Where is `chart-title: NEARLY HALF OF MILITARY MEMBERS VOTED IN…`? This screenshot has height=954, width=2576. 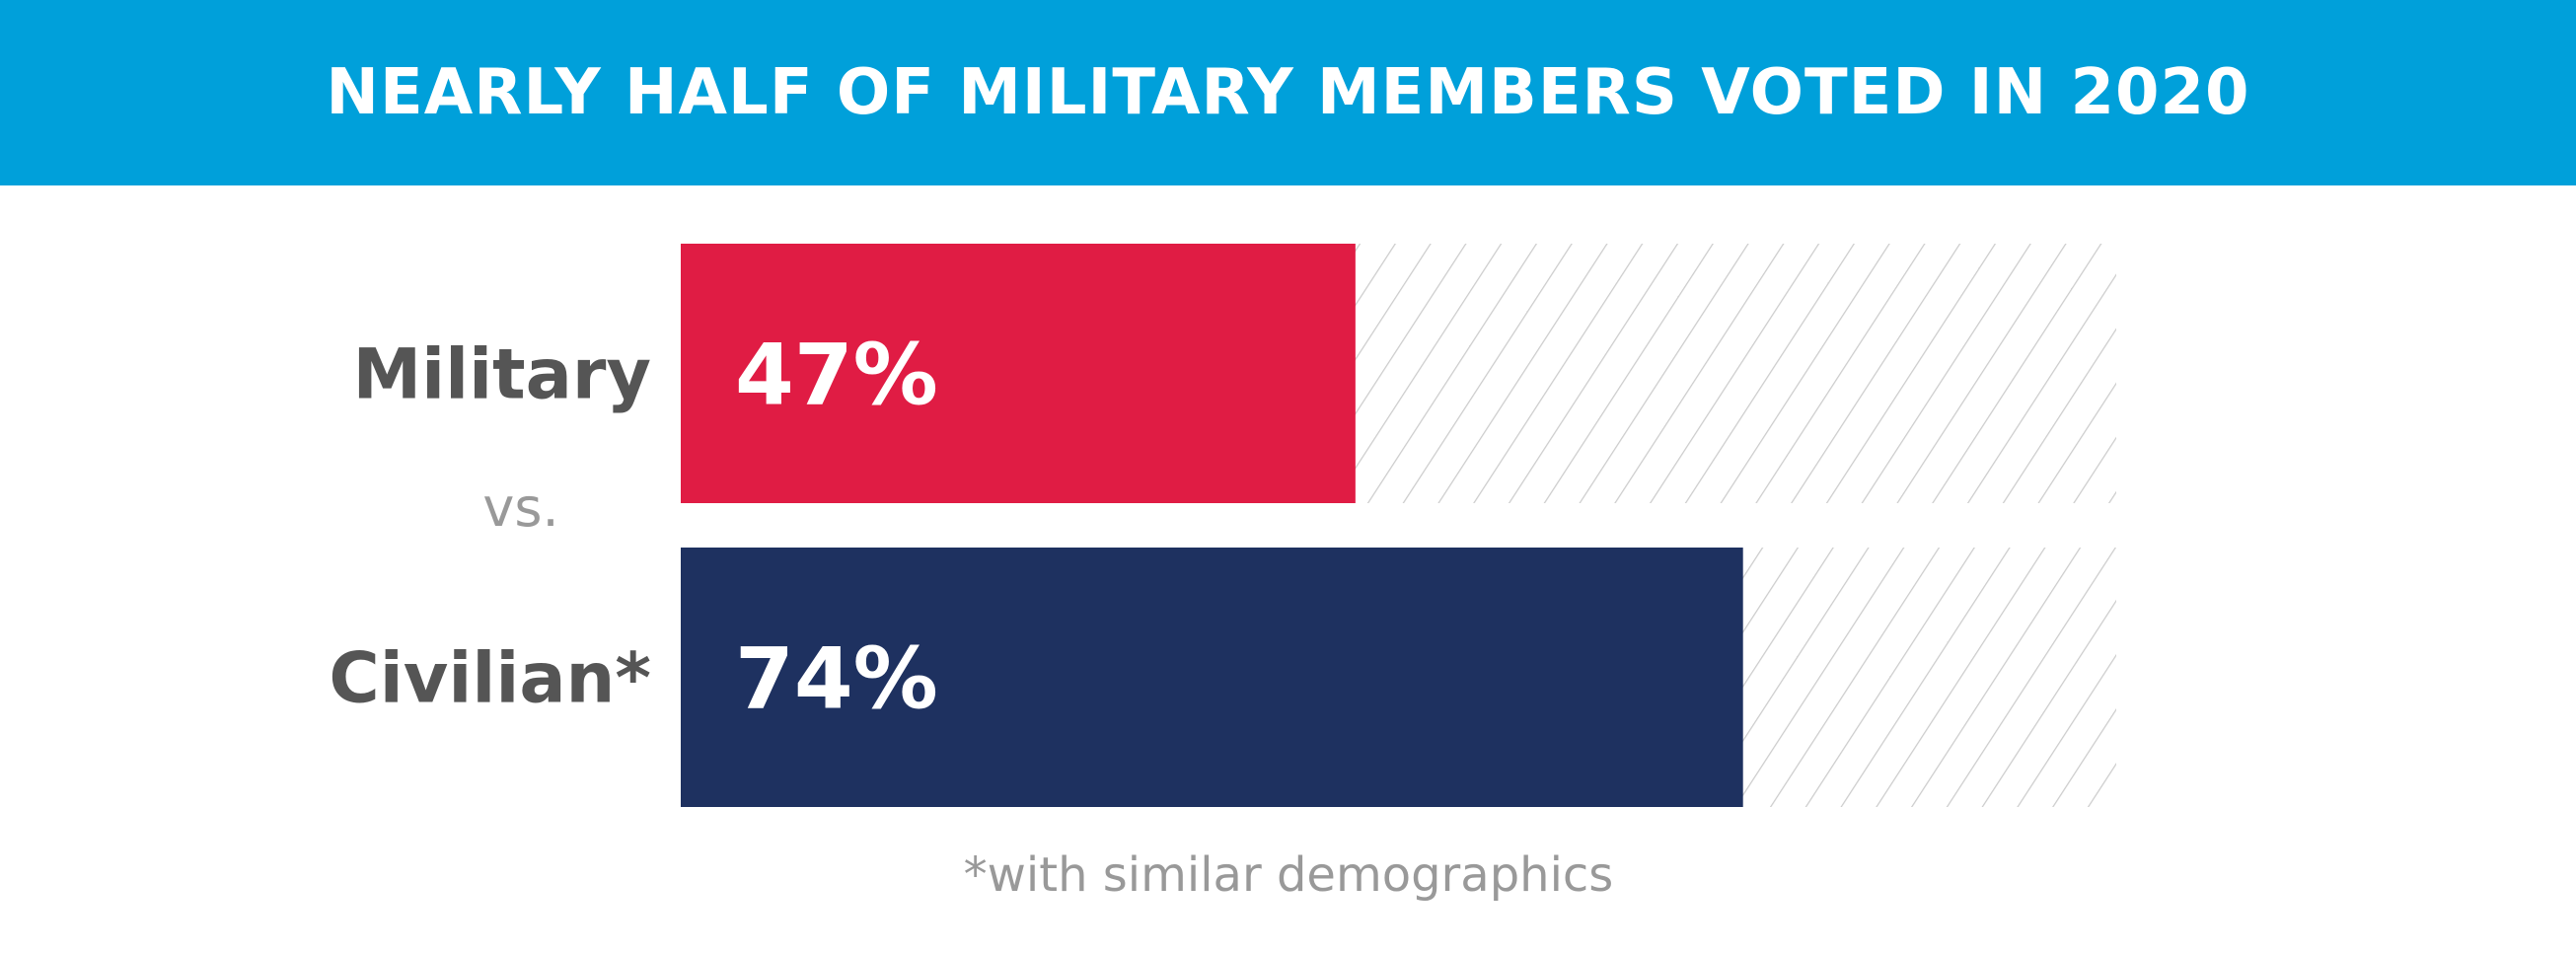 chart-title: NEARLY HALF OF MILITARY MEMBERS VOTED IN… is located at coordinates (1288, 92).